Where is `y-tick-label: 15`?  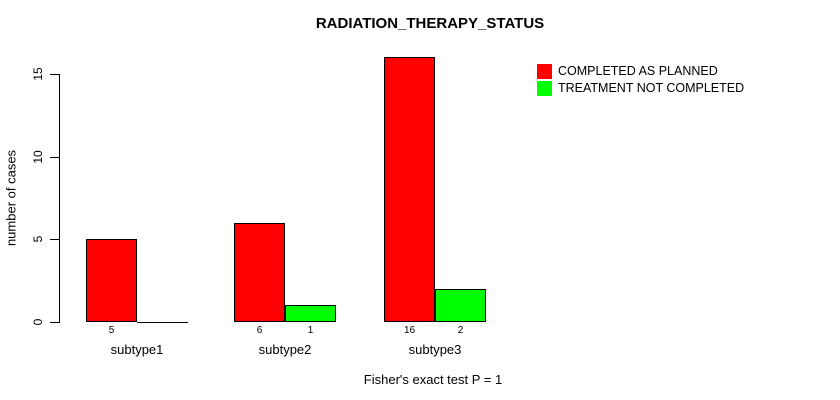 y-tick-label: 15 is located at coordinates (38, 74).